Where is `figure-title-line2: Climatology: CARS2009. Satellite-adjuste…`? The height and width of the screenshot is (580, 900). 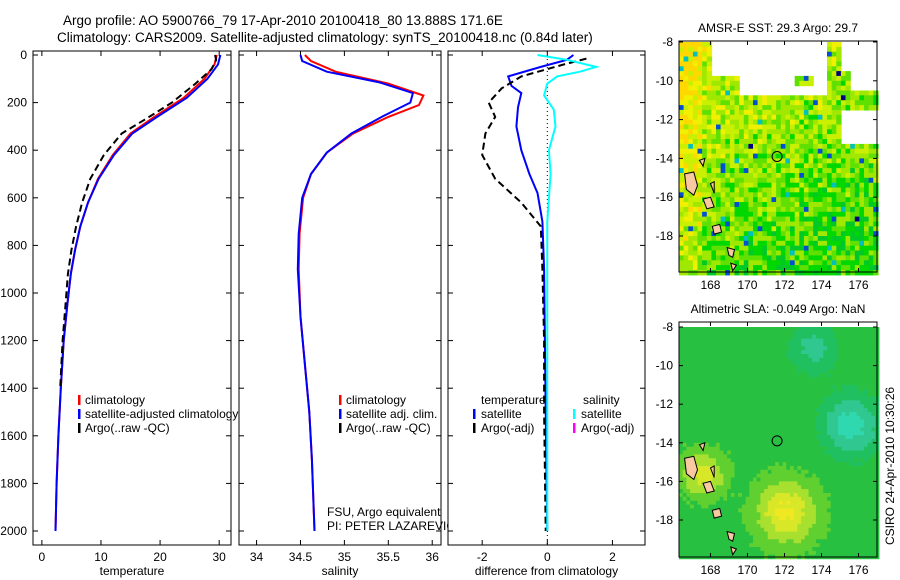
figure-title-line2: Climatology: CARS2009. Satellite-adjuste… is located at coordinates (325, 37).